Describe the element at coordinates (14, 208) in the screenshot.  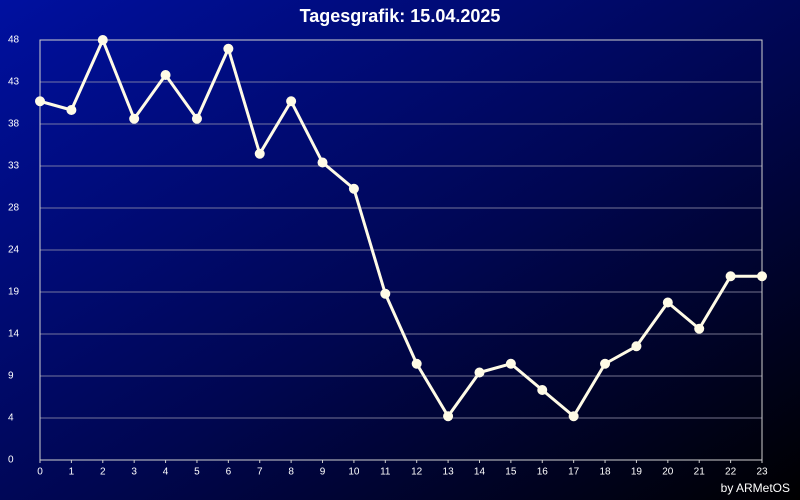
I see `y-tick-label: 28` at that location.